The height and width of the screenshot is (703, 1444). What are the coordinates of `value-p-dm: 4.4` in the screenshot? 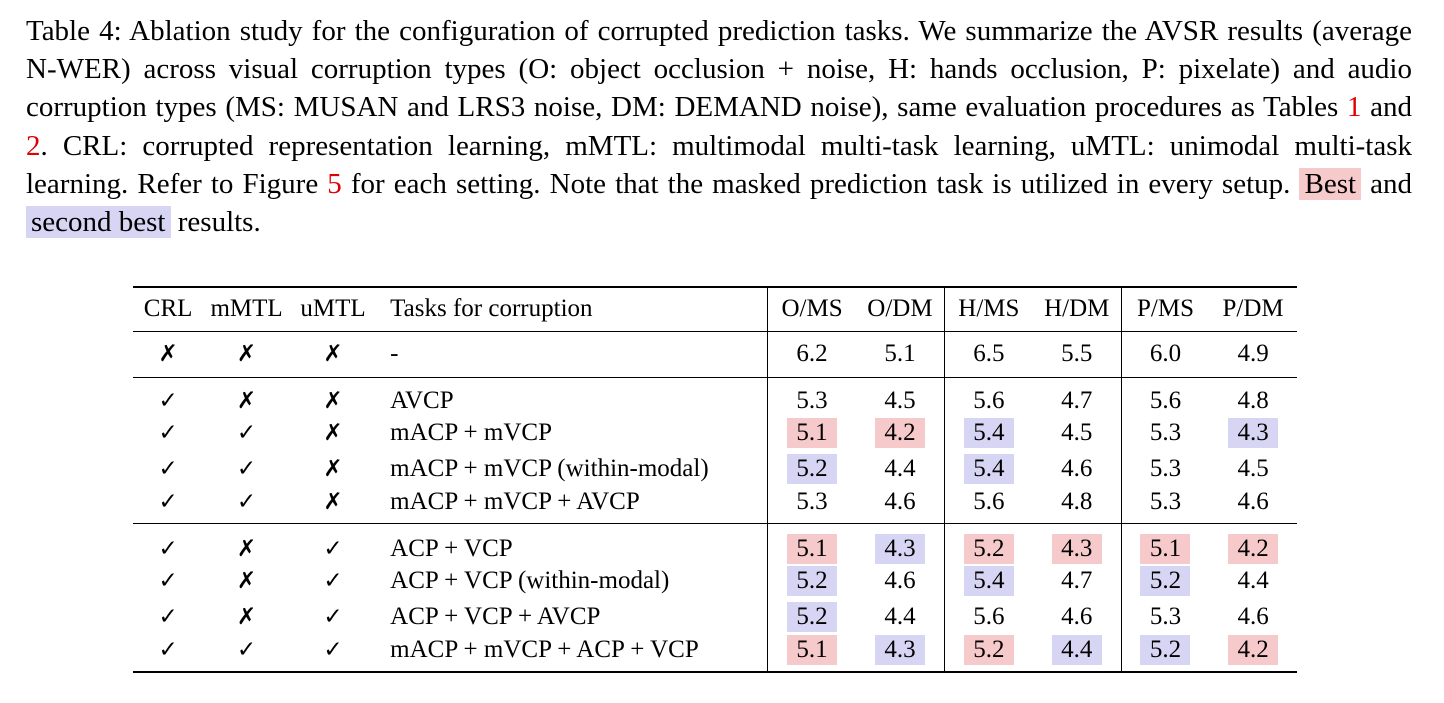 It's located at (1253, 581).